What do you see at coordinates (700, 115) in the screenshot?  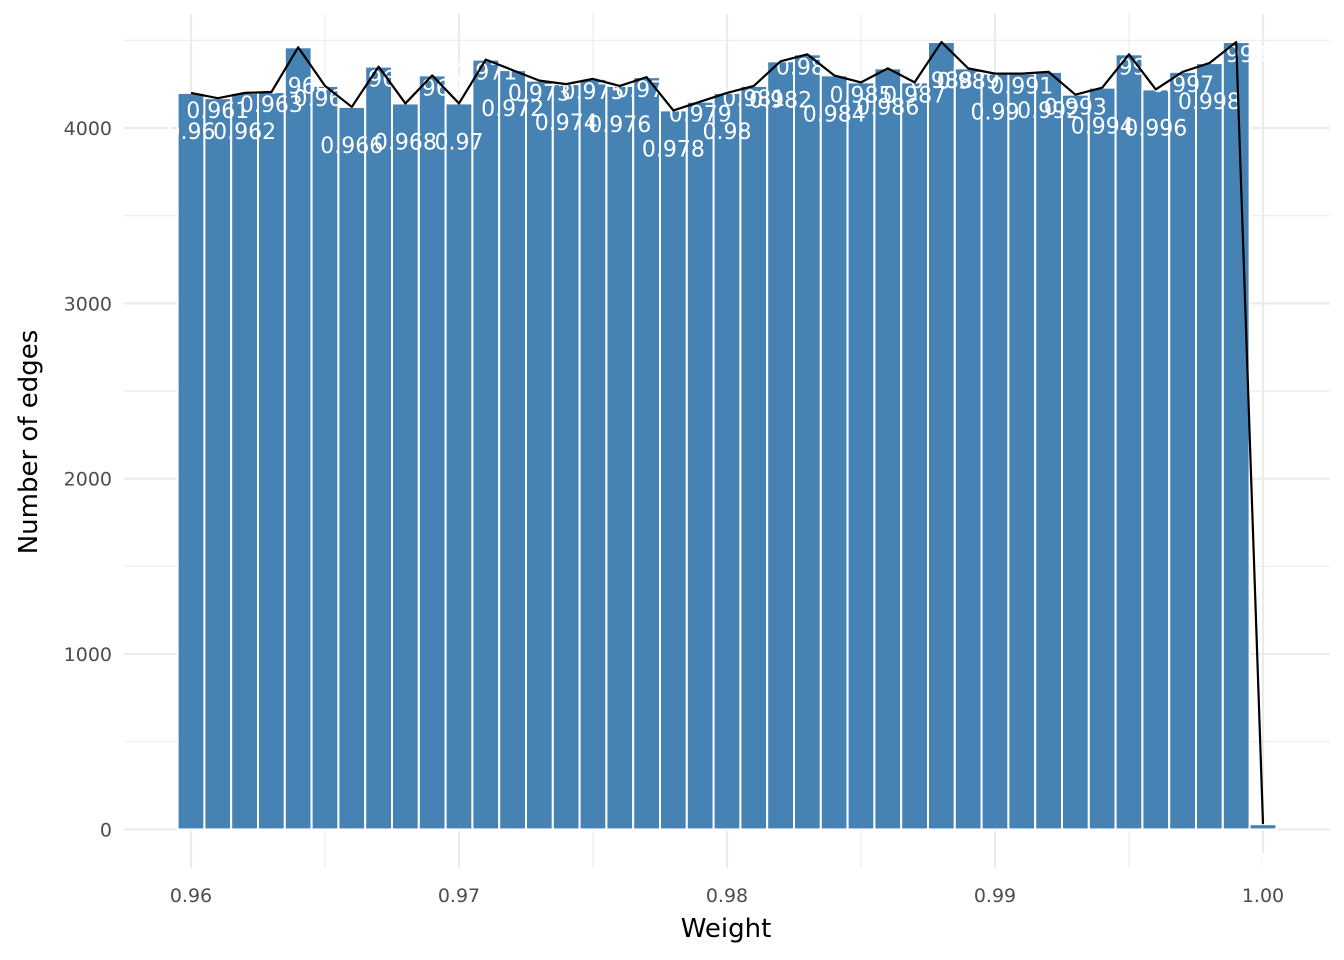 I see `bar-value-label: 0.979` at bounding box center [700, 115].